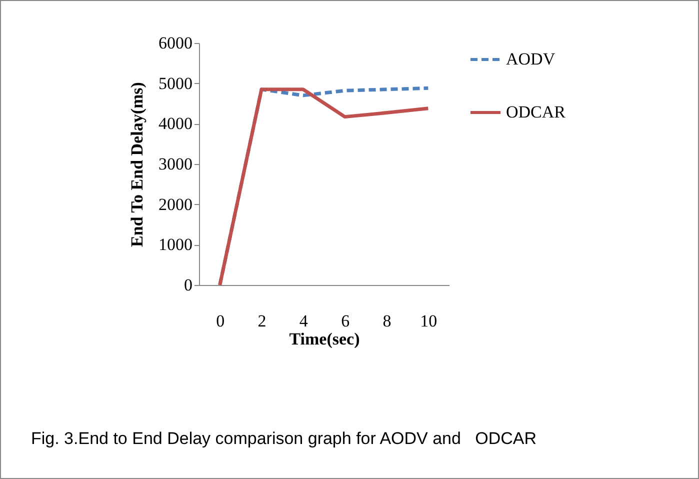 The width and height of the screenshot is (699, 479). What do you see at coordinates (429, 321) in the screenshot?
I see `x-tick-label: 10` at bounding box center [429, 321].